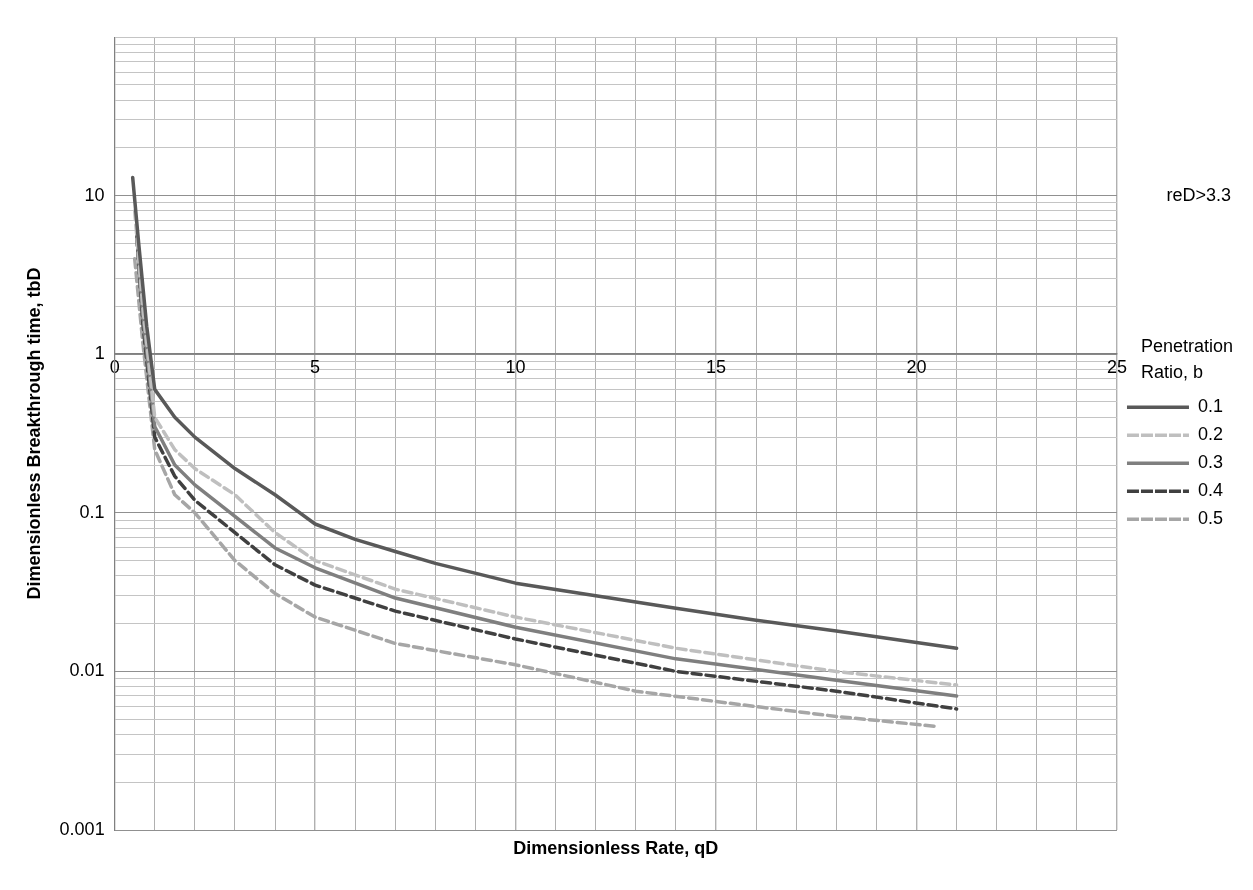 The width and height of the screenshot is (1253, 890). I want to click on y-tick-label: 10, so click(94, 194).